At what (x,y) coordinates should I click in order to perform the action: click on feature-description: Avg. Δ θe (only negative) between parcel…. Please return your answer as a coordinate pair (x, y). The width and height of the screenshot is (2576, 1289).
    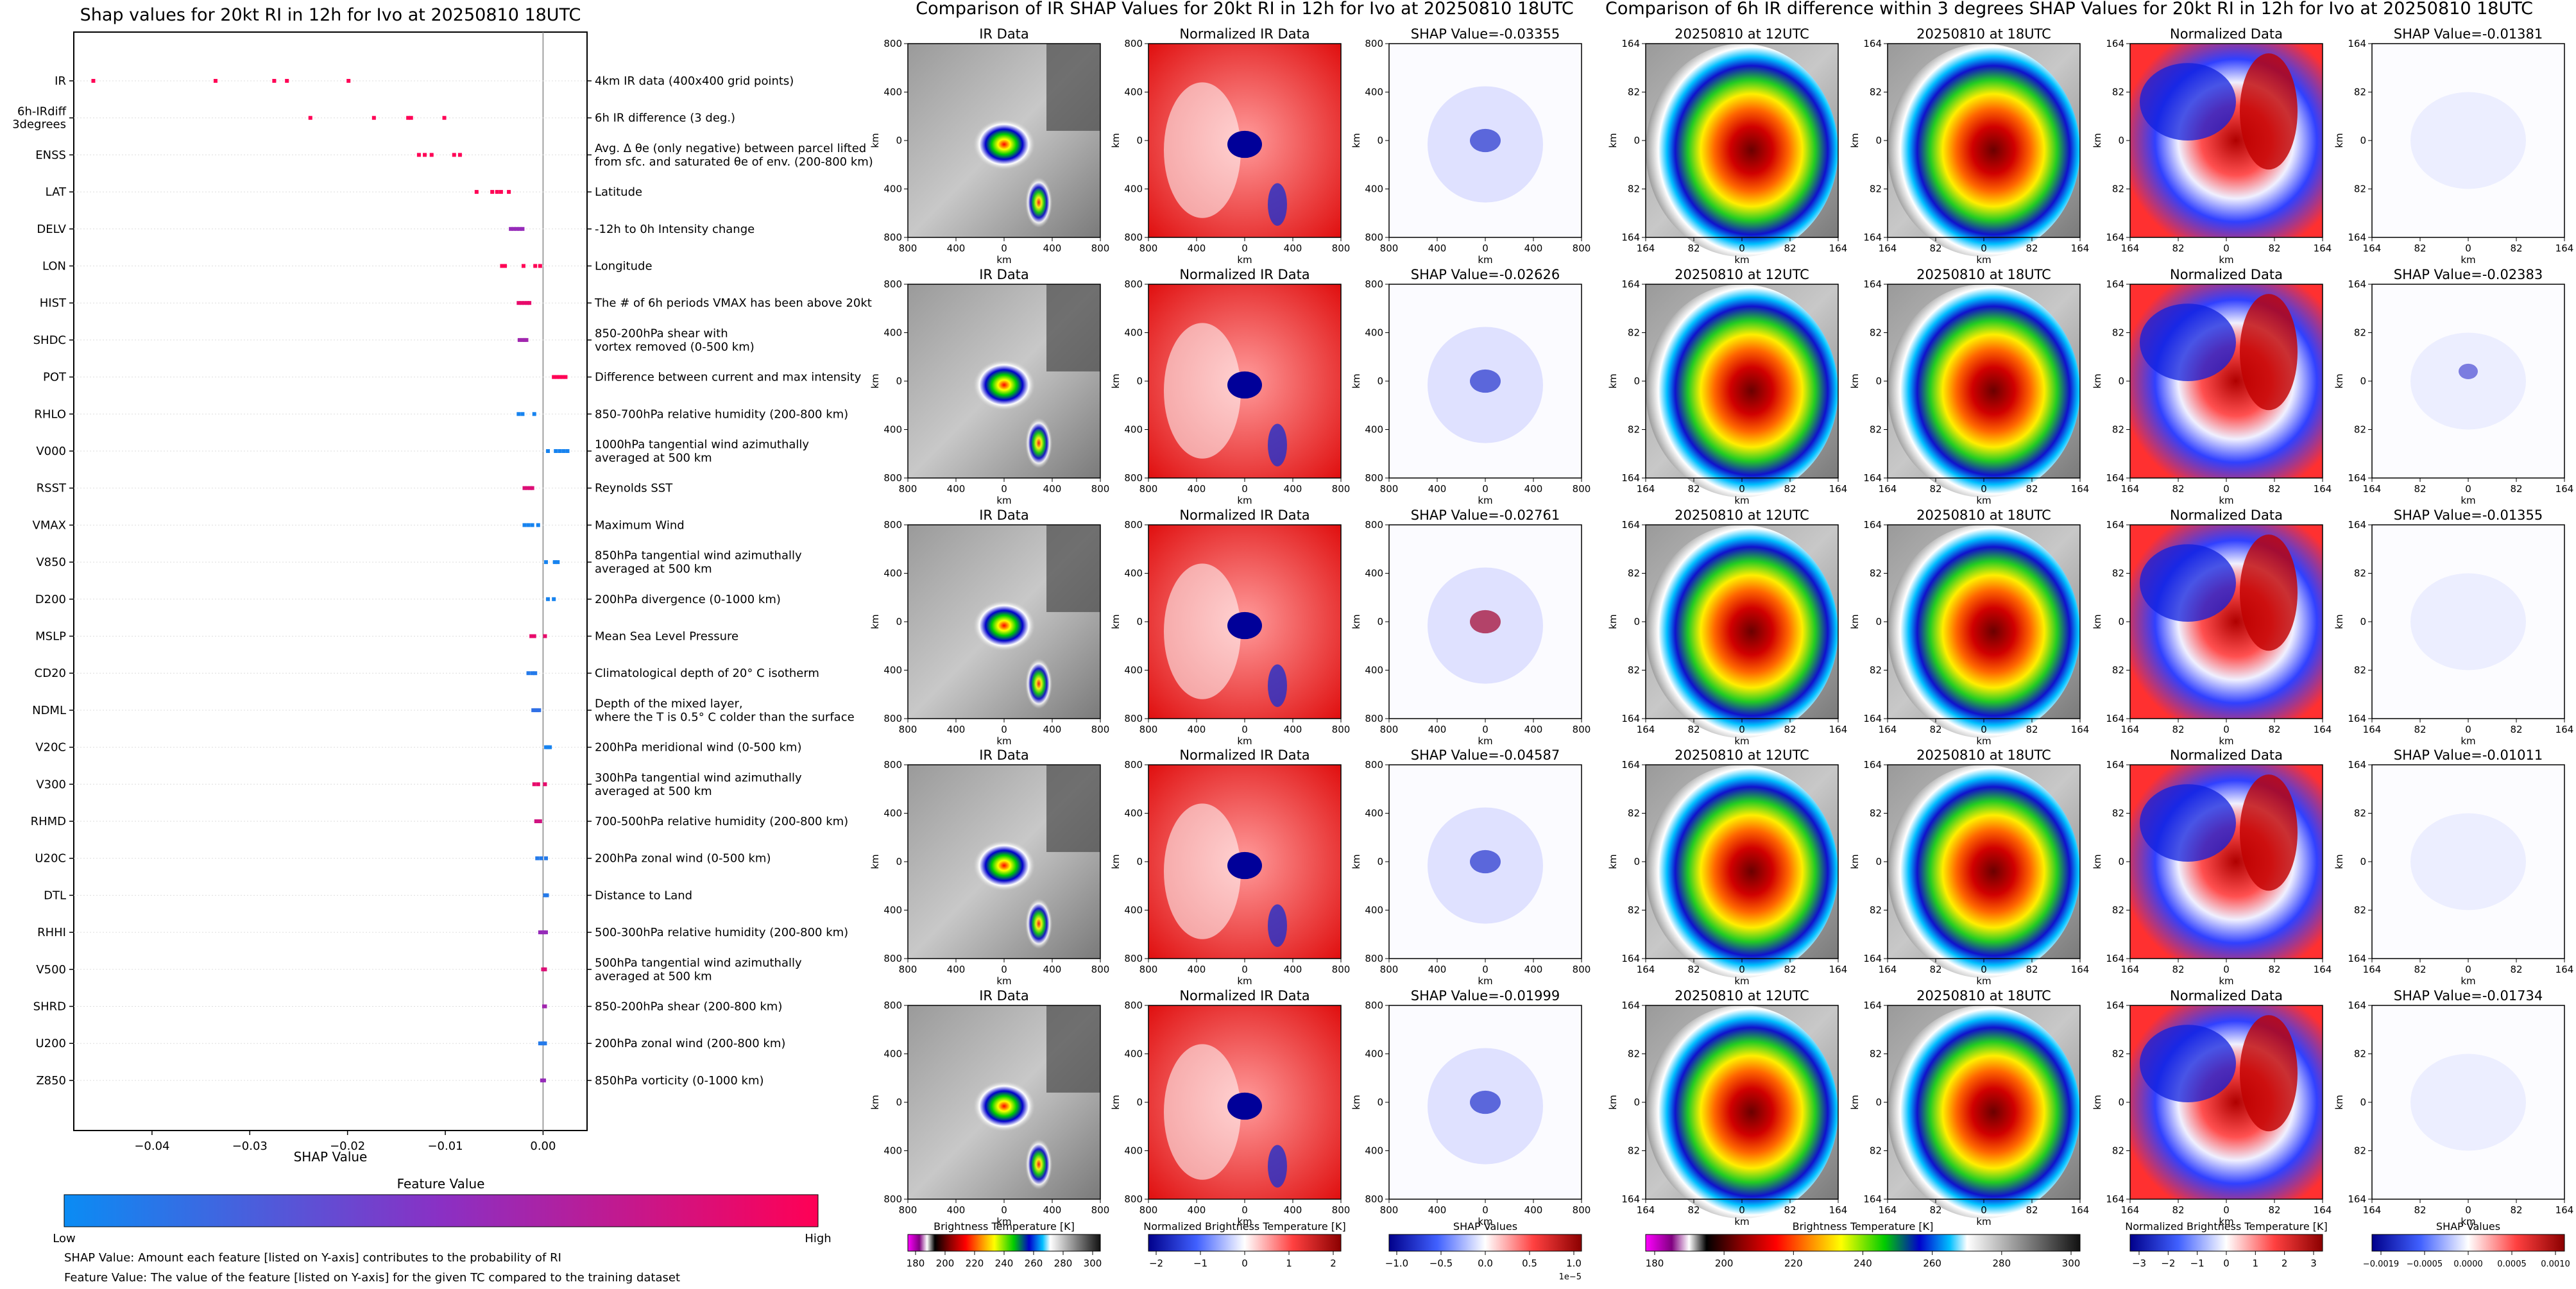
    Looking at the image, I should click on (730, 148).